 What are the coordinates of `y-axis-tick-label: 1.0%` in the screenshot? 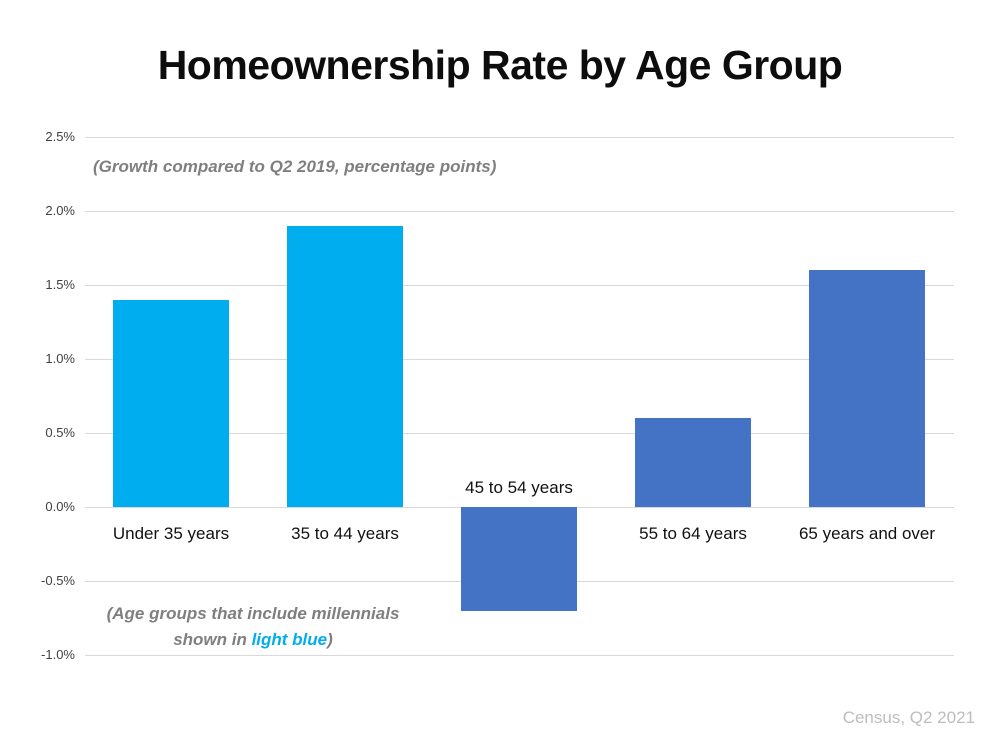 It's located at (60, 358).